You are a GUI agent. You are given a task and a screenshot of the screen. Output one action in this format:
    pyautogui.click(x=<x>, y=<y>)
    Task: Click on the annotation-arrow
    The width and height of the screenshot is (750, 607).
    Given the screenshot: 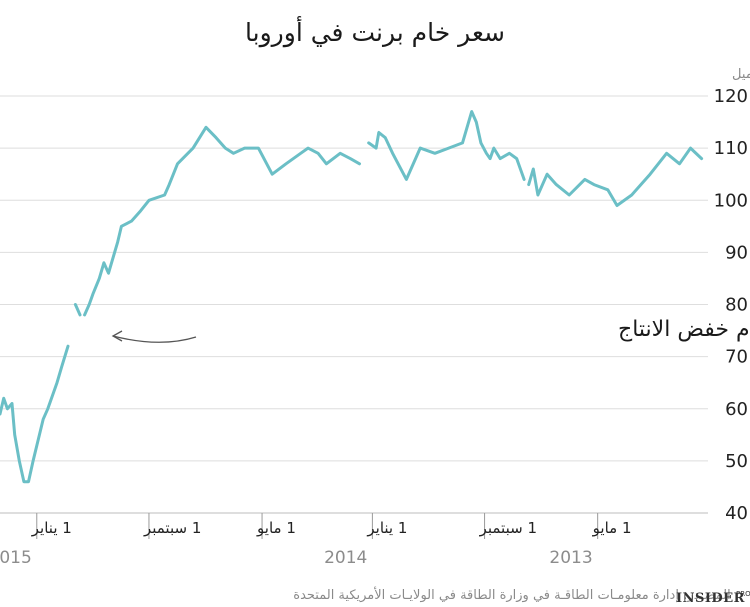 What is the action you would take?
    pyautogui.click(x=154, y=339)
    